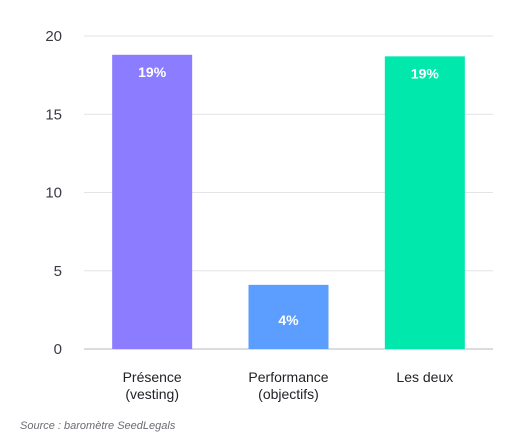 The height and width of the screenshot is (443, 519). I want to click on x-category-label-line: Les deux, so click(424, 377).